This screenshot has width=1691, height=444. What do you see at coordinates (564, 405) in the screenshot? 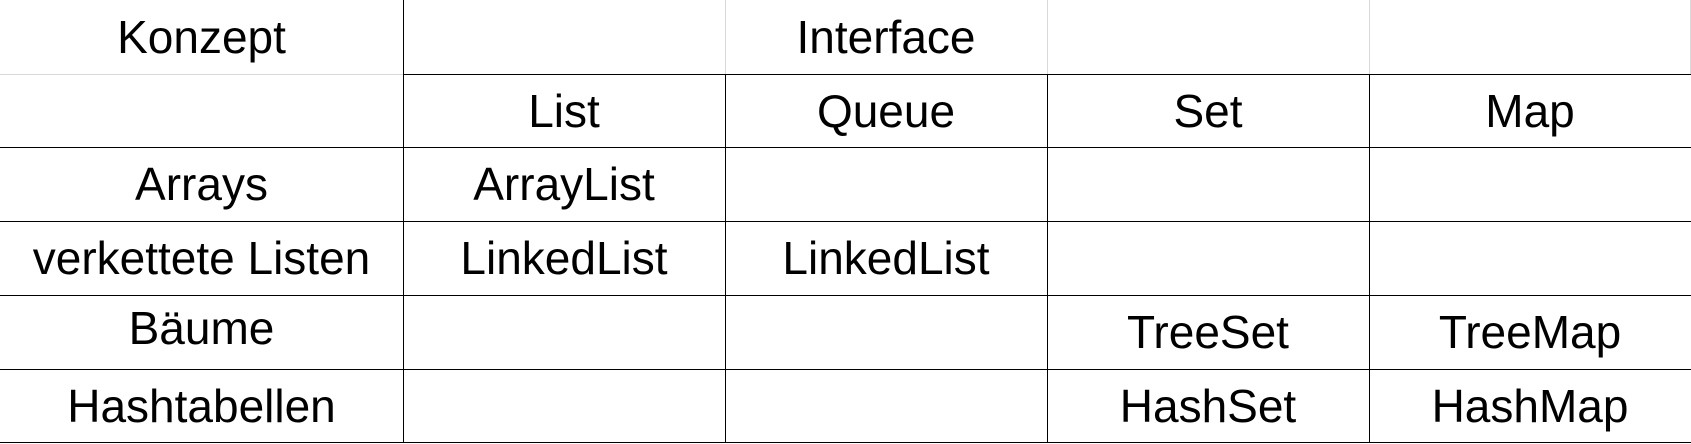
I see `cell-hashtables-list` at bounding box center [564, 405].